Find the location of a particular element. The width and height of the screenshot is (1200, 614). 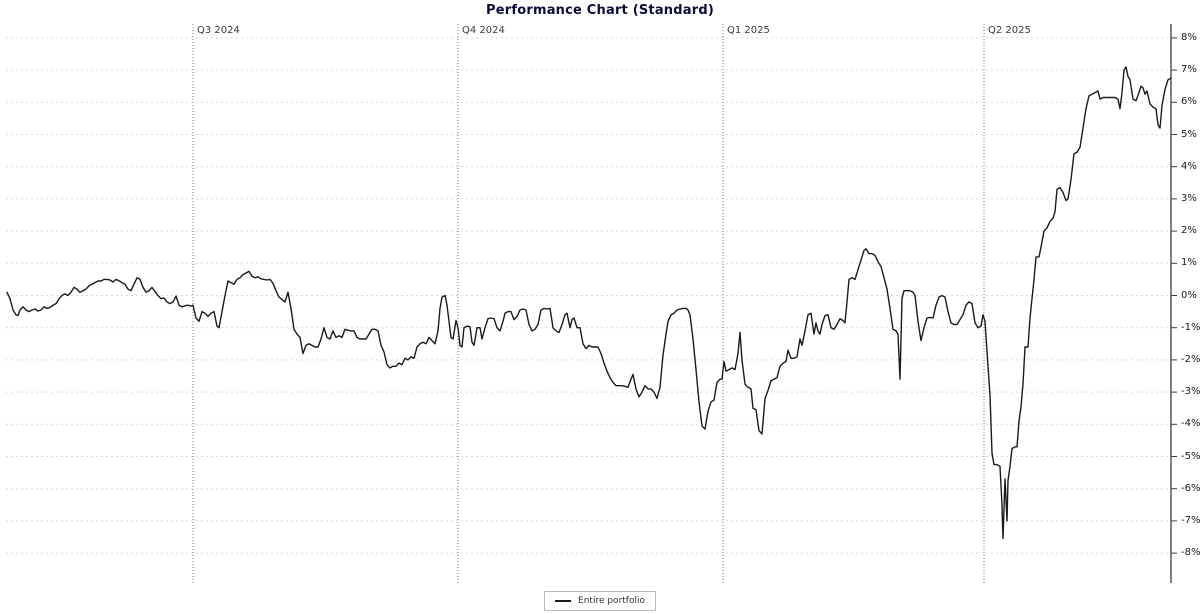

y-axis-tick-label: 7% is located at coordinates (1189, 70).